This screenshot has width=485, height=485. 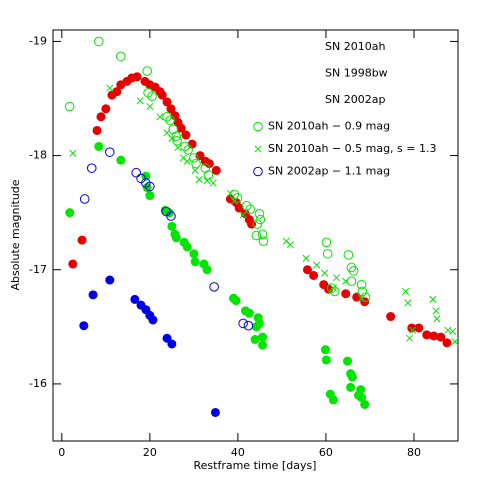 What do you see at coordinates (38, 155) in the screenshot?
I see `y-tick-label: -18` at bounding box center [38, 155].